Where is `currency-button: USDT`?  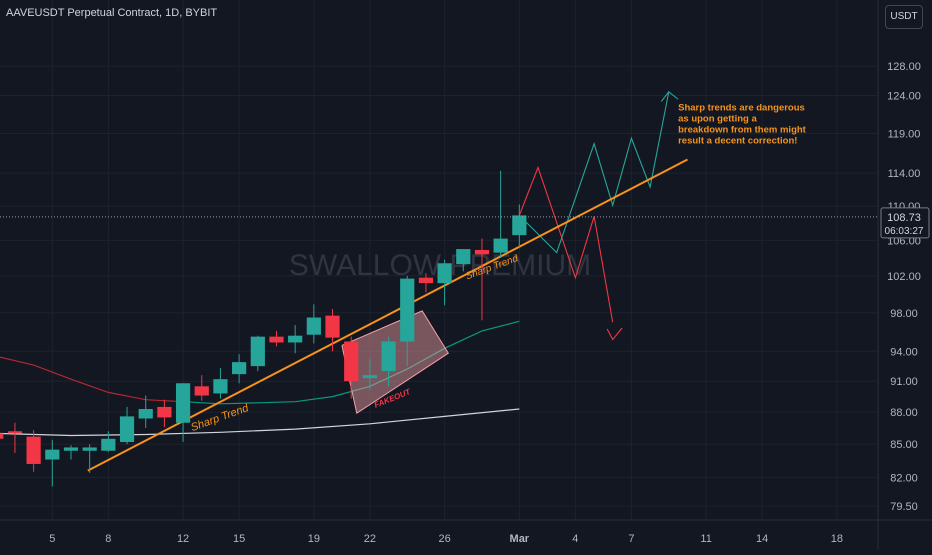
currency-button: USDT is located at coordinates (904, 17).